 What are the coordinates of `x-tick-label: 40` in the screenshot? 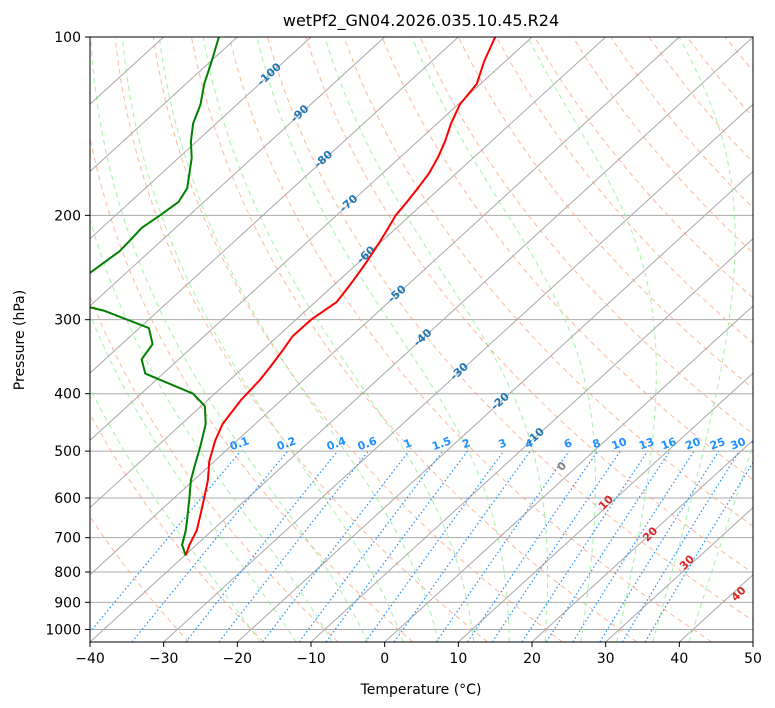 It's located at (679, 659).